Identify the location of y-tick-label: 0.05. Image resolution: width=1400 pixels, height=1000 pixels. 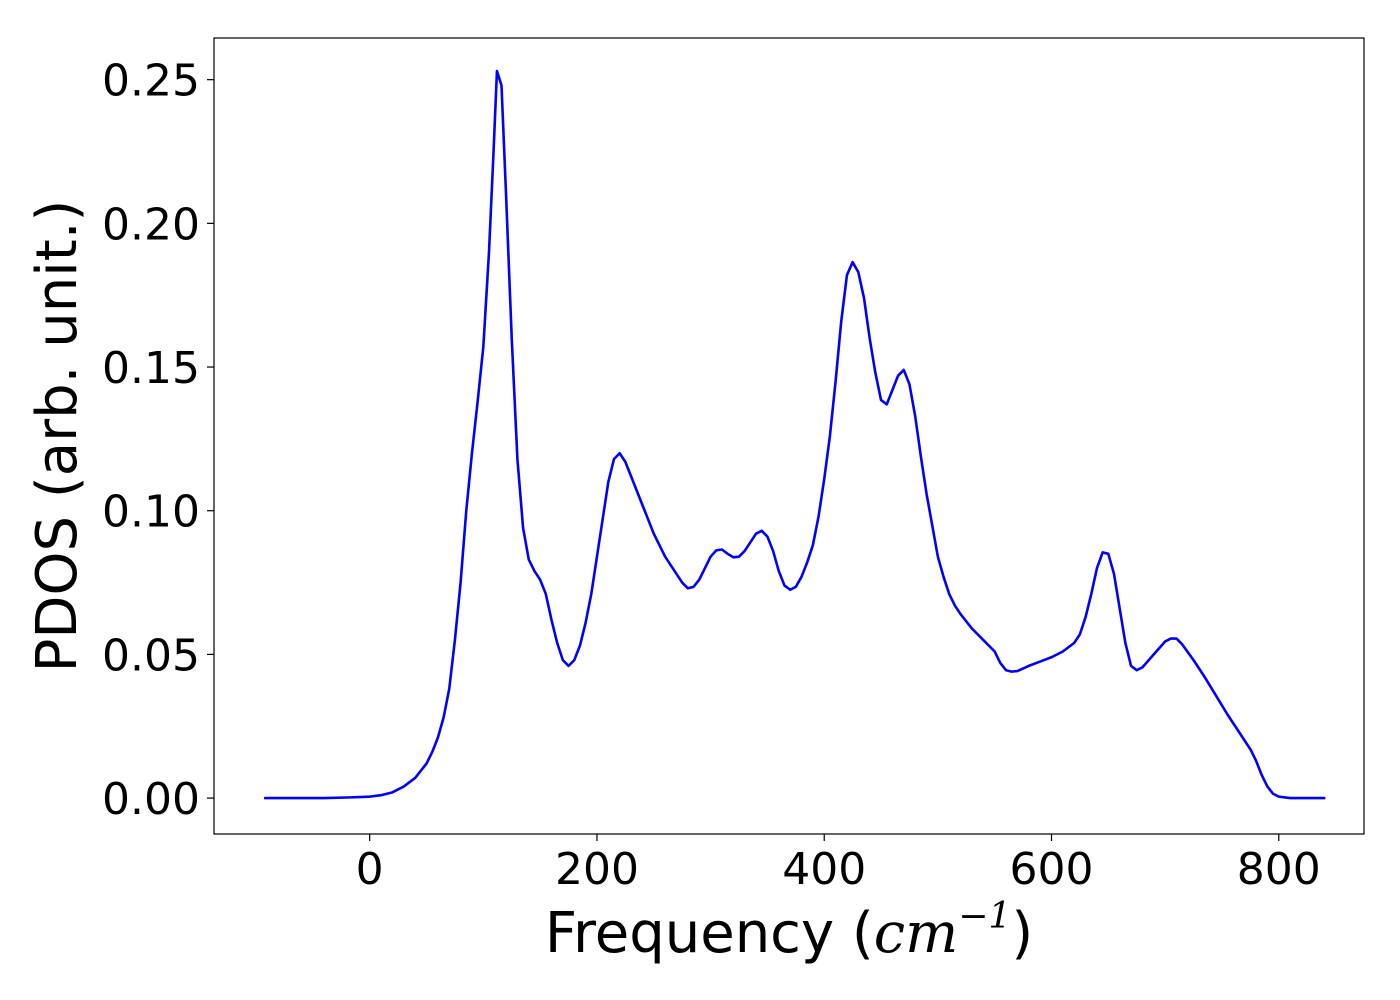
(151, 655).